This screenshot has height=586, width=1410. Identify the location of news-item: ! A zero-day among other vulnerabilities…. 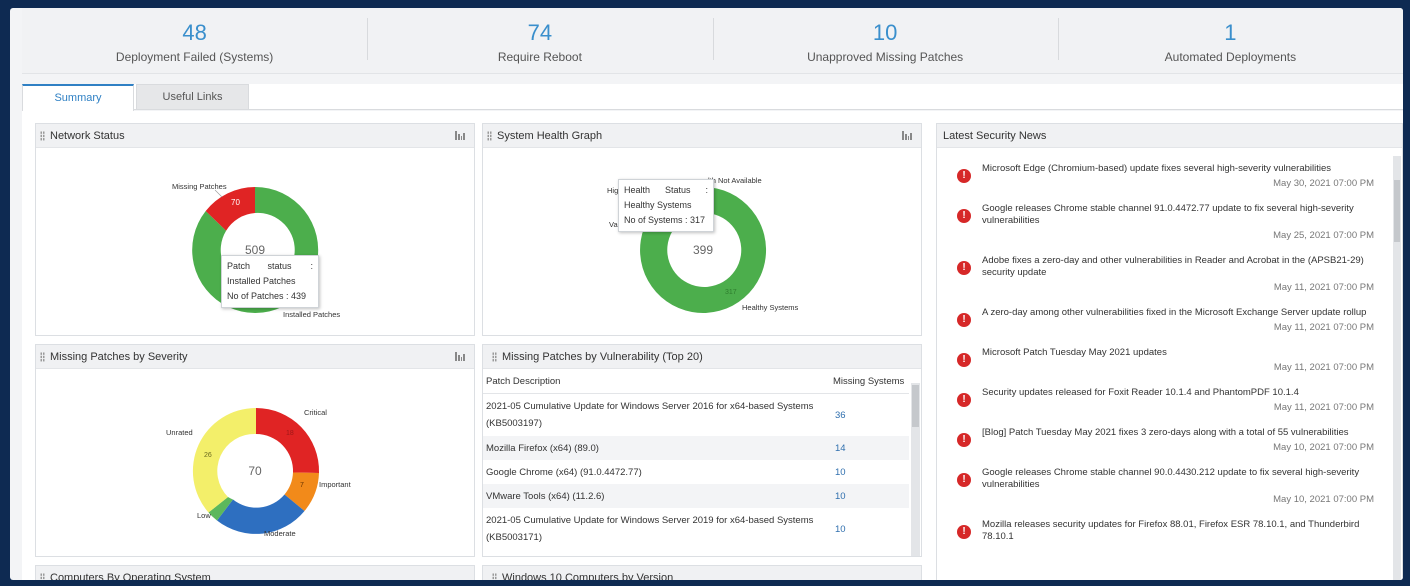
(1164, 320).